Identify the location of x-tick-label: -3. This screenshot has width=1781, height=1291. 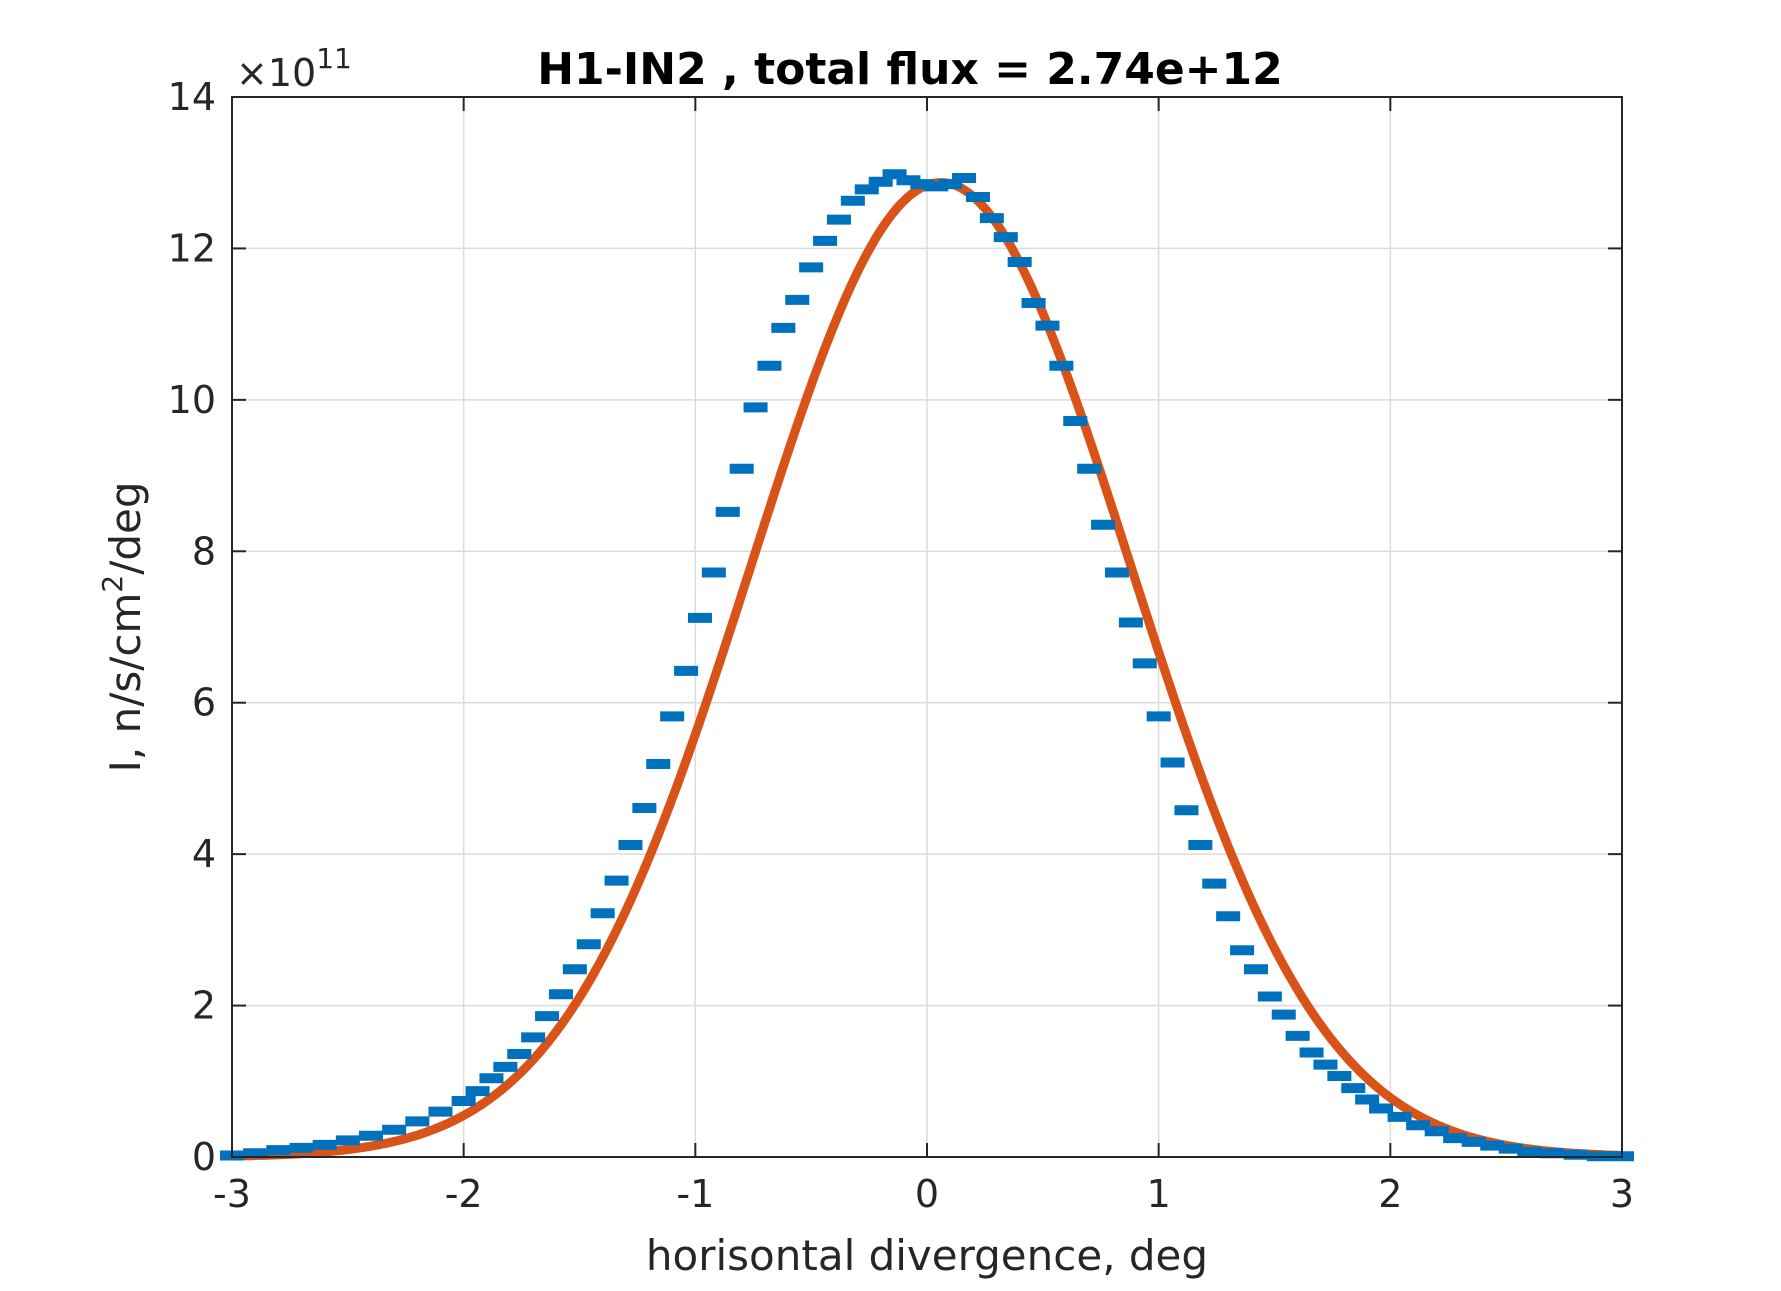
(232, 1194).